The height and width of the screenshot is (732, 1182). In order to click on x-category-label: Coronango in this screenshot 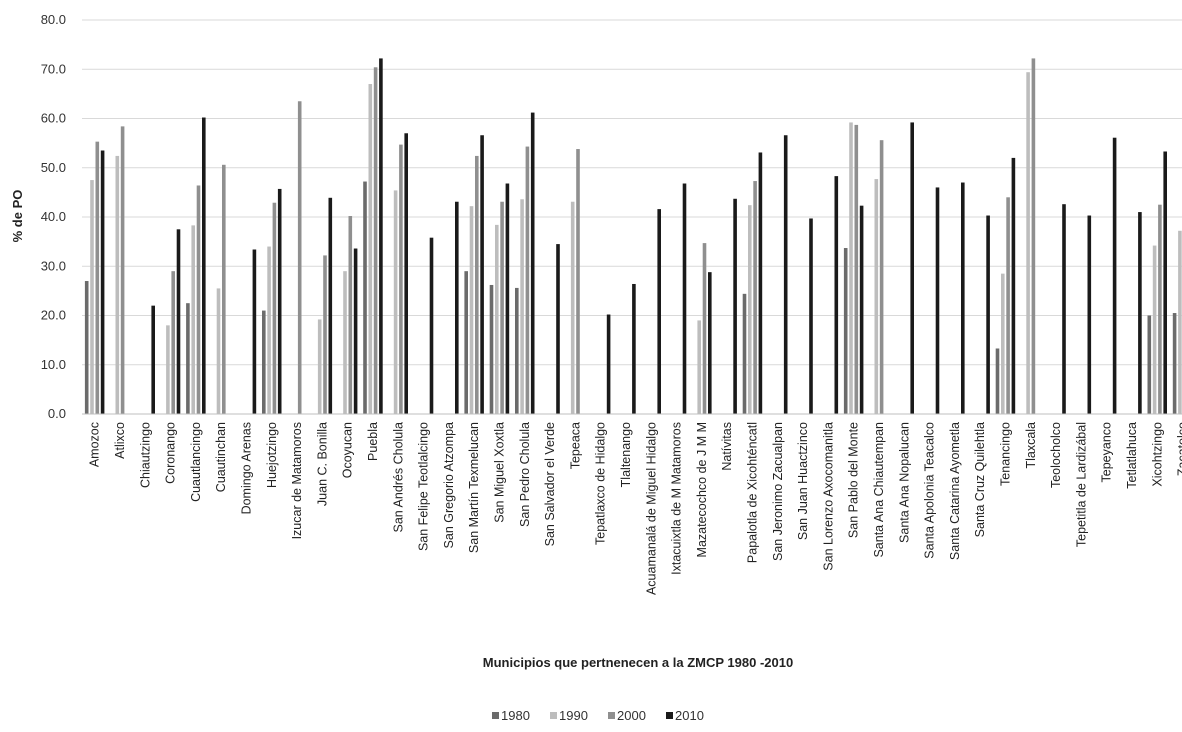, I will do `click(171, 453)`.